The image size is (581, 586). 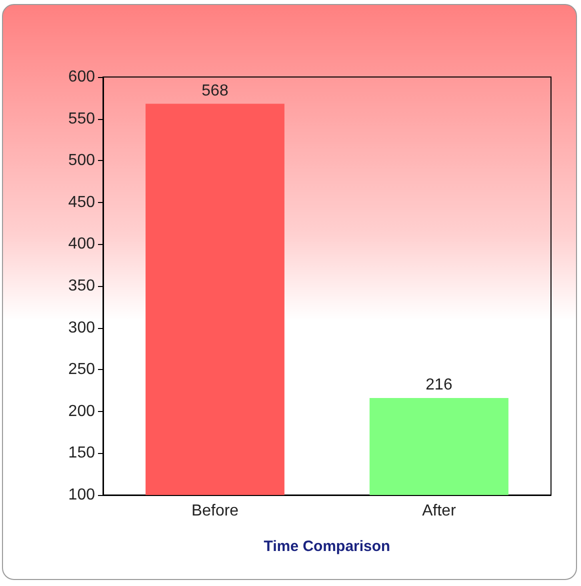 What do you see at coordinates (439, 385) in the screenshot?
I see `data-label: 216` at bounding box center [439, 385].